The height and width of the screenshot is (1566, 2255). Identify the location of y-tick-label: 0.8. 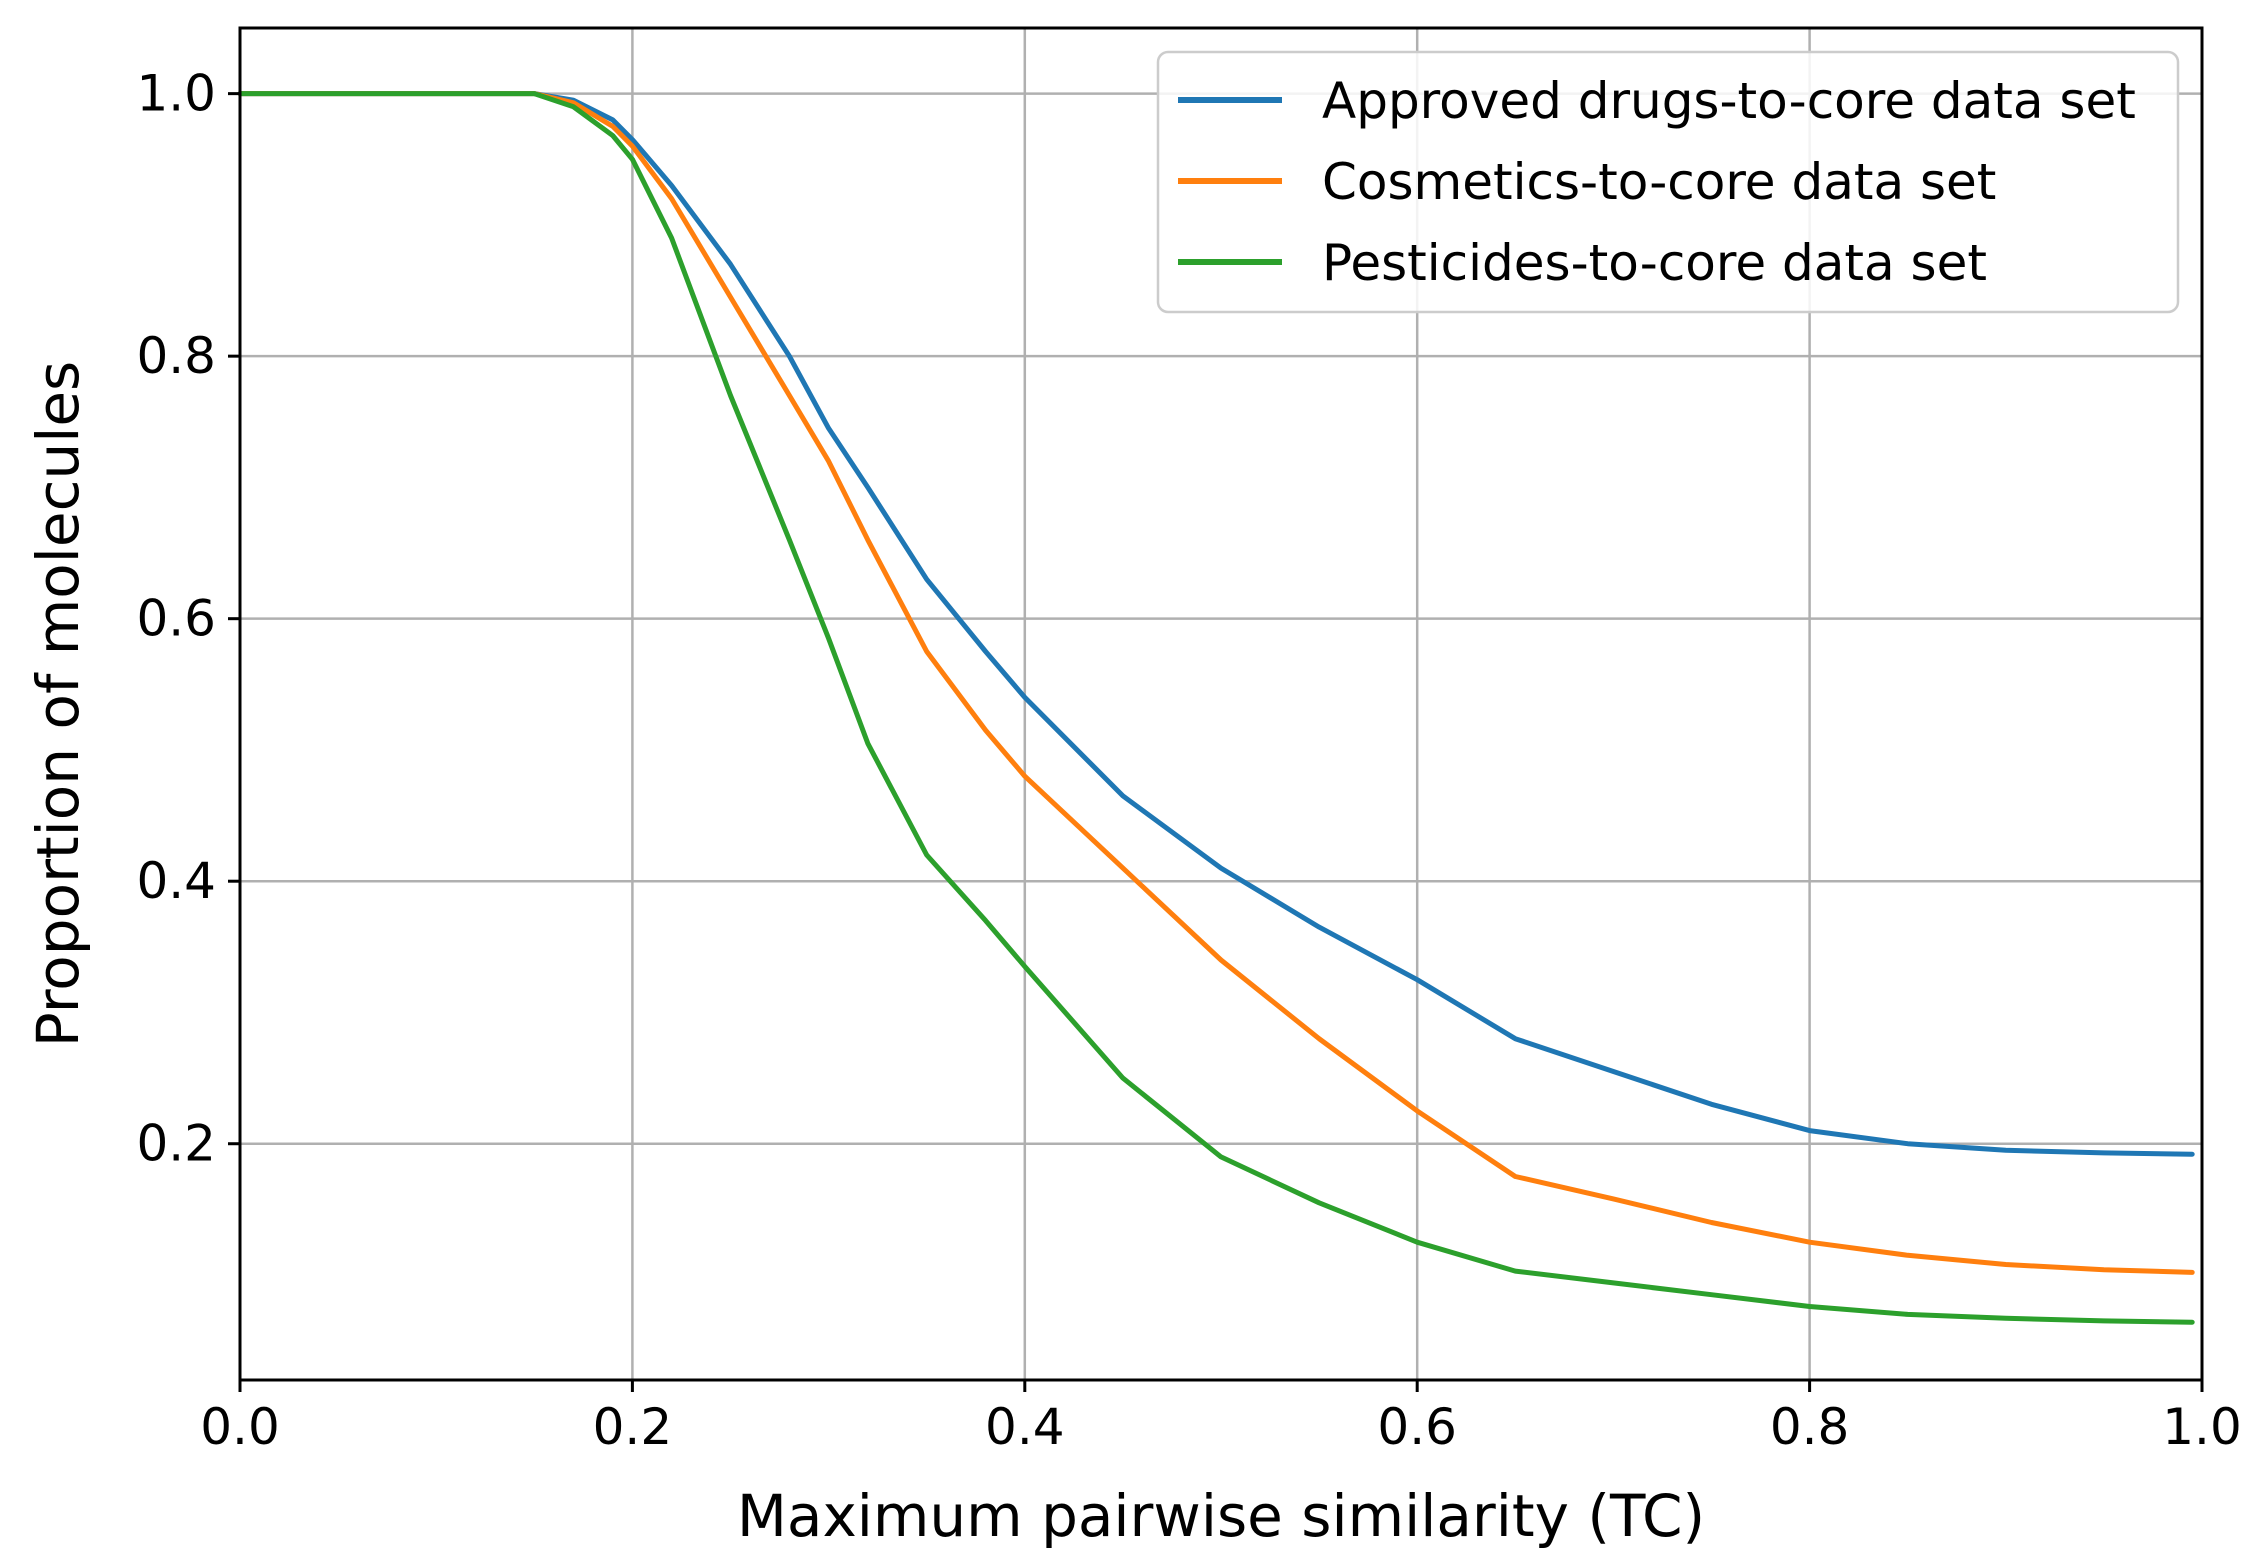
(176, 356).